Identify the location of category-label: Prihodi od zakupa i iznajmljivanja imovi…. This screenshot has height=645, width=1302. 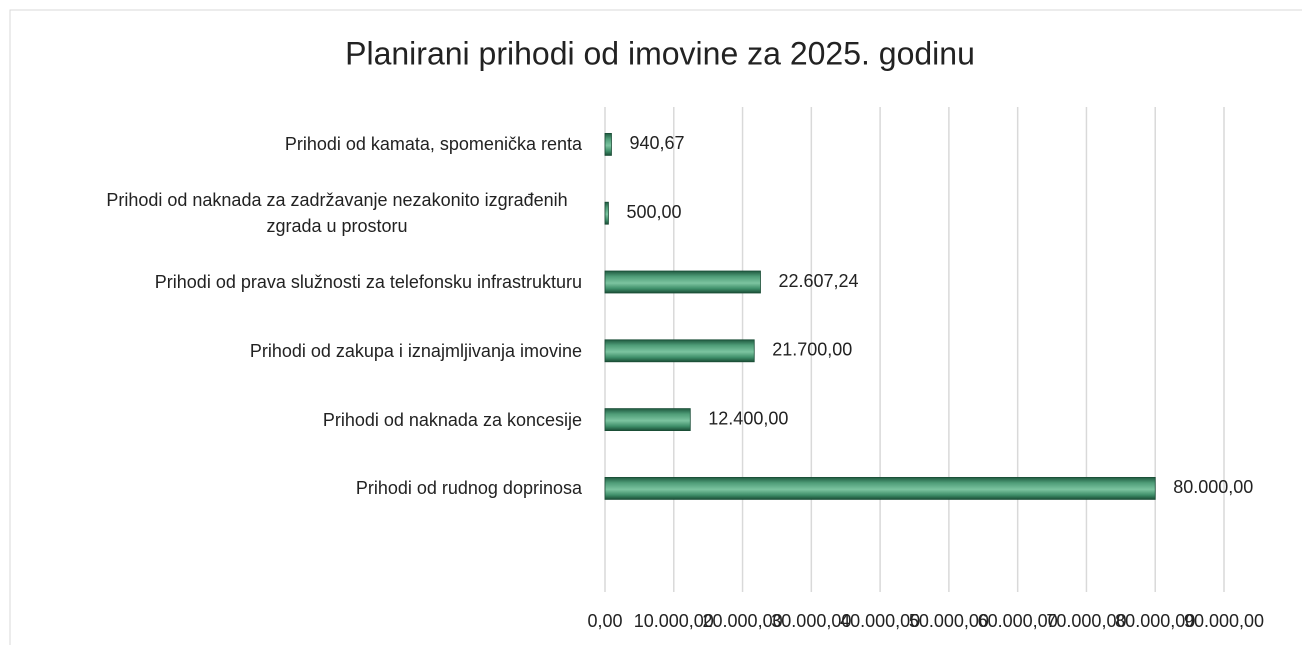
(291, 351).